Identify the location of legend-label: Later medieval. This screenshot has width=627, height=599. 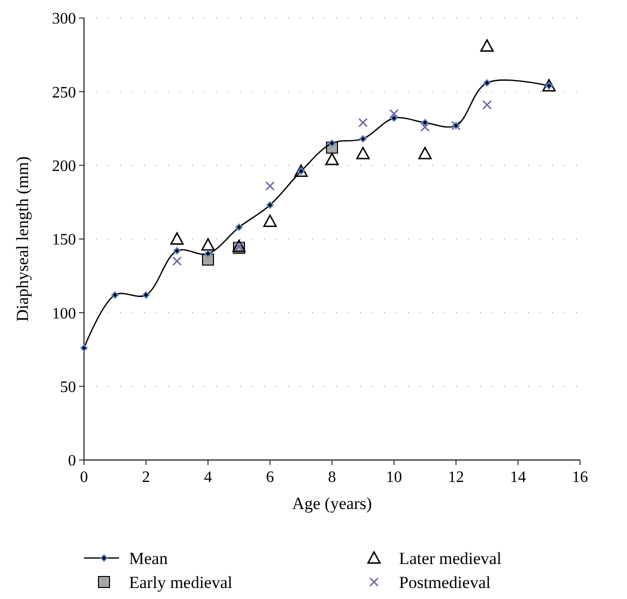
(450, 558).